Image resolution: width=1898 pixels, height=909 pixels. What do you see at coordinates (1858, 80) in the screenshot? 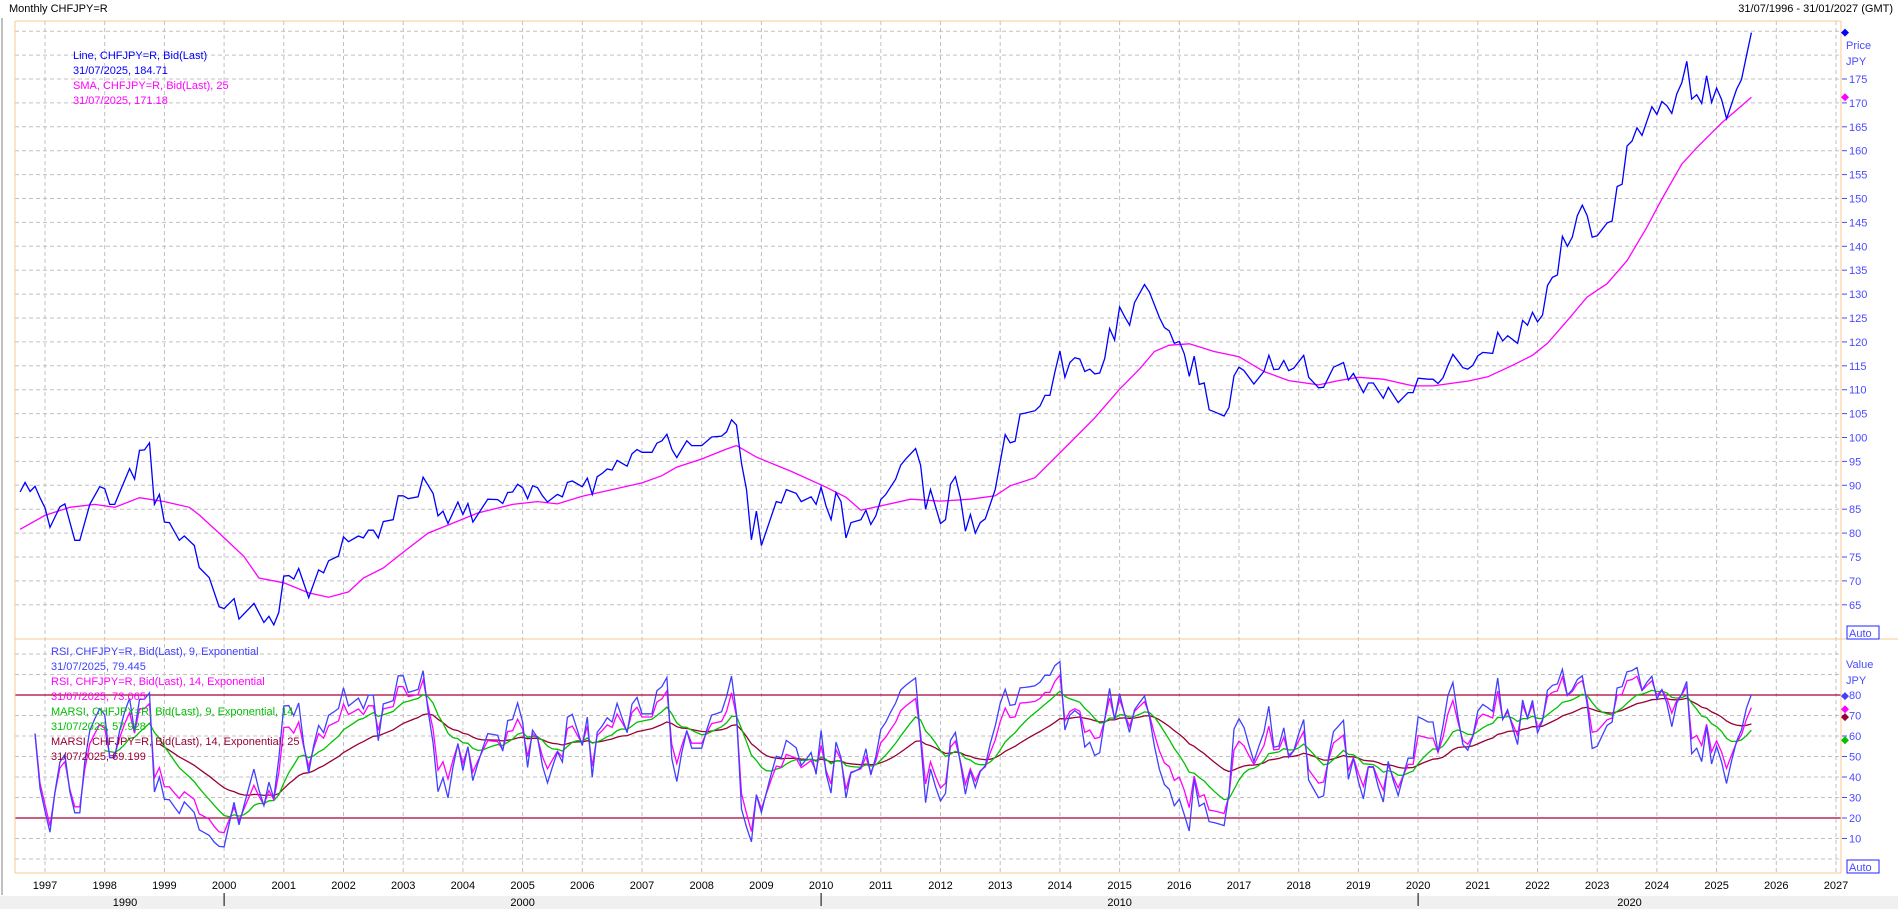
I see `price-tick-label: 175` at bounding box center [1858, 80].